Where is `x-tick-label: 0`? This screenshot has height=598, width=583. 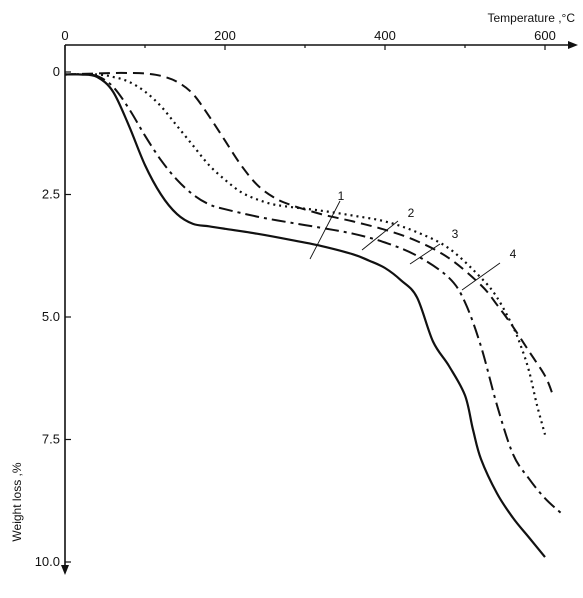
x-tick-label: 0 is located at coordinates (64, 35).